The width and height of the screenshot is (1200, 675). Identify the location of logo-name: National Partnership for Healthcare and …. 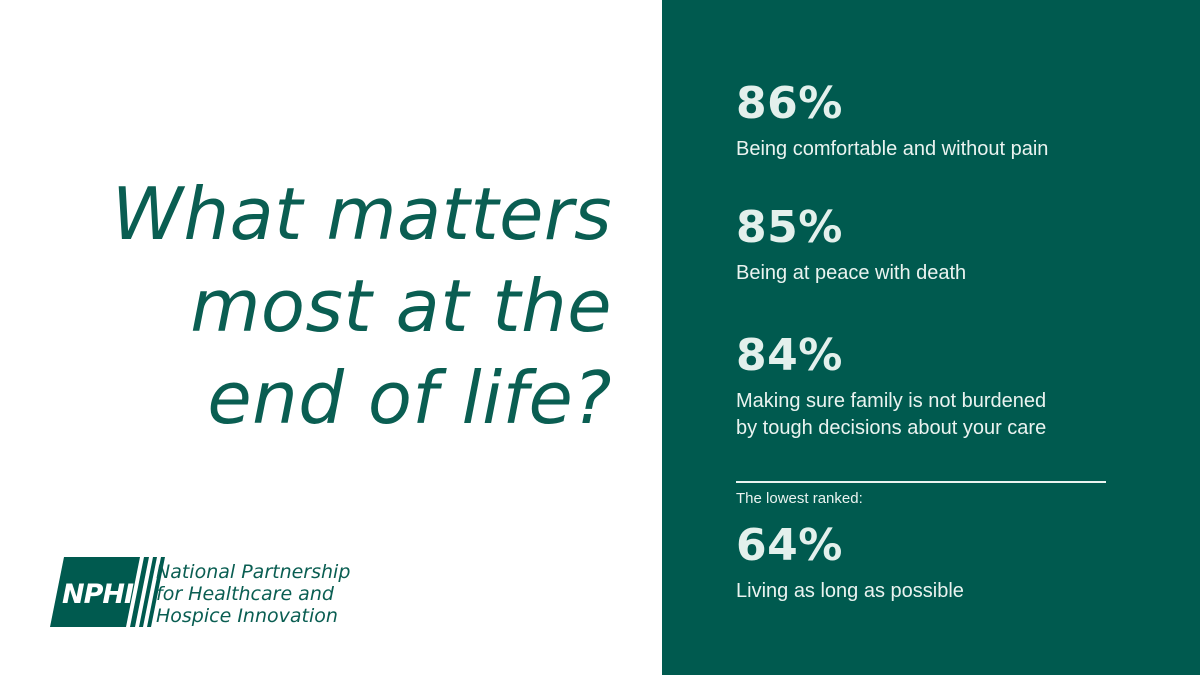
(253, 594).